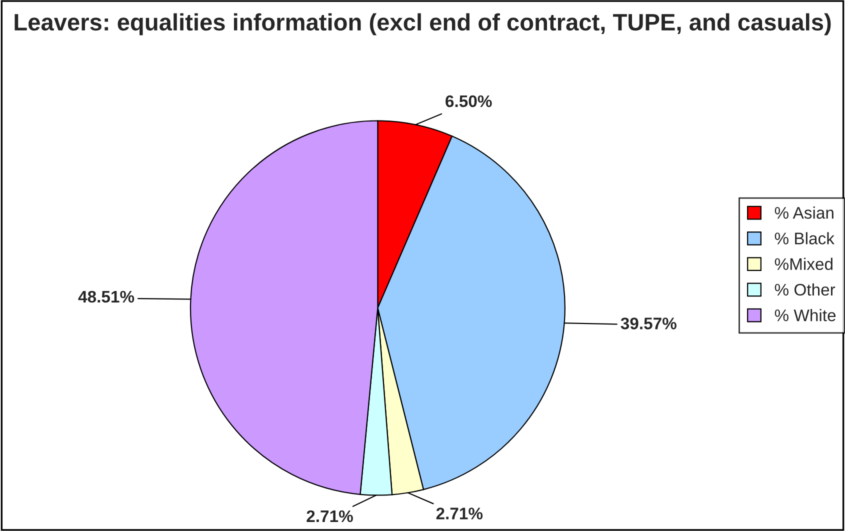  Describe the element at coordinates (422, 24) in the screenshot. I see `chart-title: Leavers: equalities information (excl end of contract, TUPE, and casuals)` at that location.